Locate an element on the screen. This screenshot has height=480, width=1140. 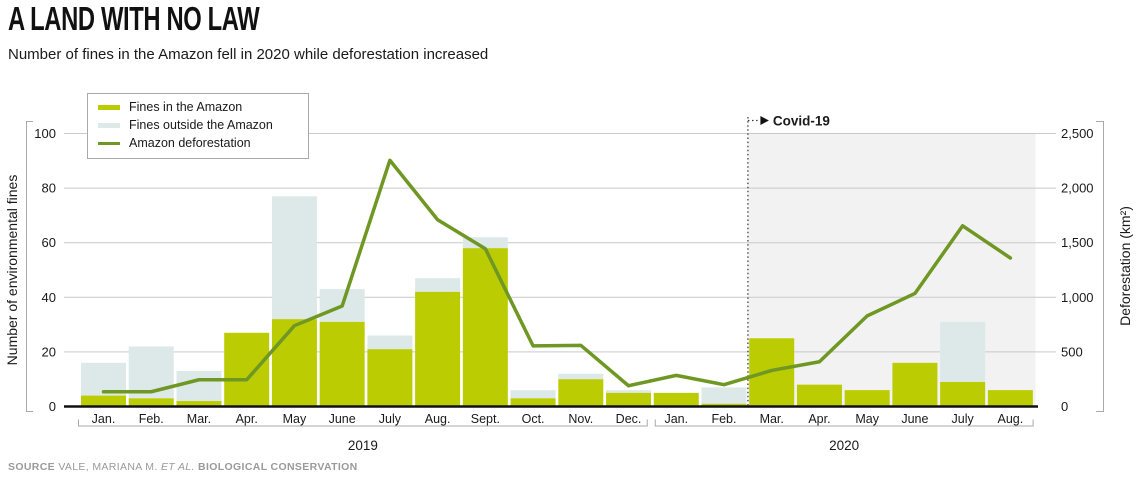
y-tick-label-right: 2,000 is located at coordinates (1077, 188).